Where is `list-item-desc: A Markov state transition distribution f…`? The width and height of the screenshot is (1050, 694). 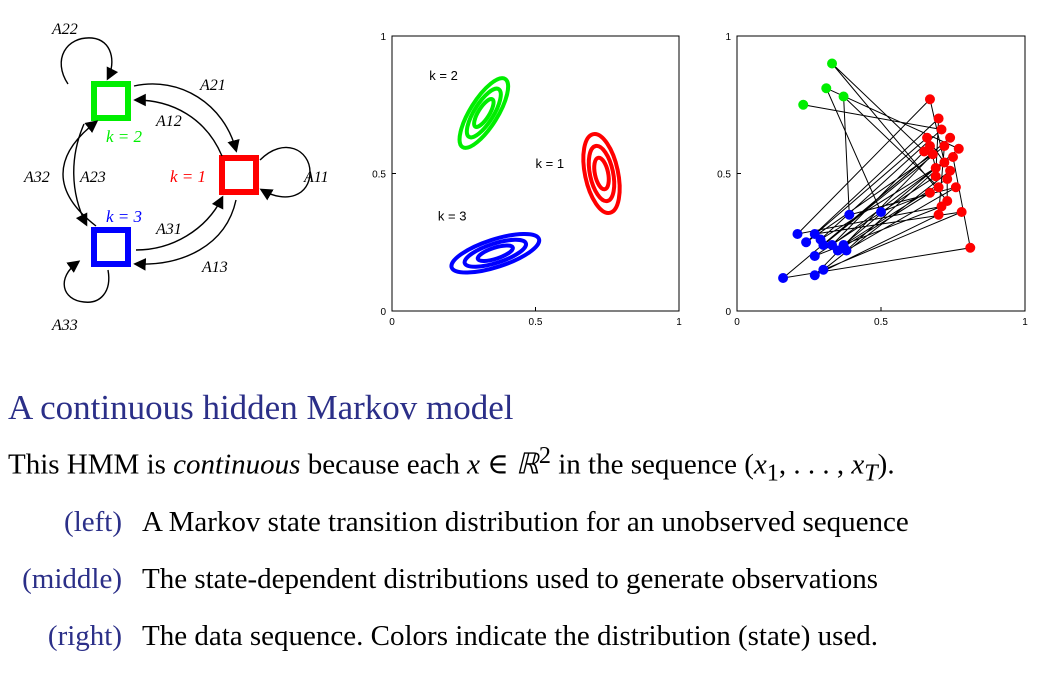
list-item-desc: A Markov state transition distribution f… is located at coordinates (525, 522).